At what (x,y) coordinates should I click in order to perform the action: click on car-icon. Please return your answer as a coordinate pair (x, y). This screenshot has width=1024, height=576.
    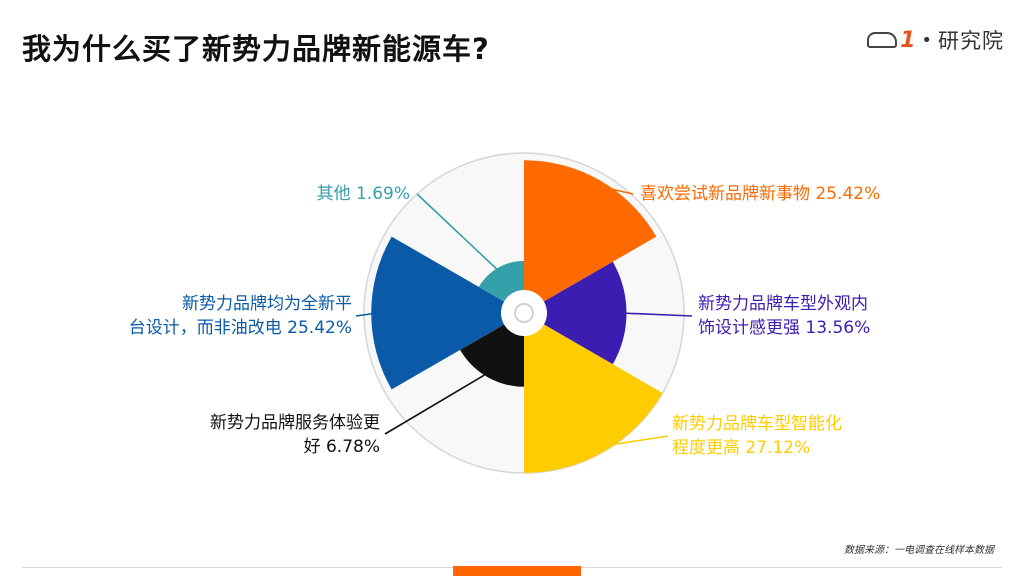
    Looking at the image, I should click on (882, 40).